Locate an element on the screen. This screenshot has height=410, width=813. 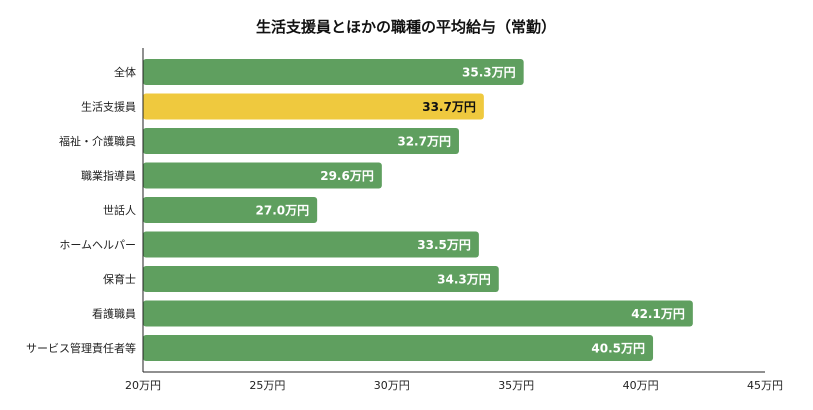
category-label: サービス管理責任者等 is located at coordinates (81, 348).